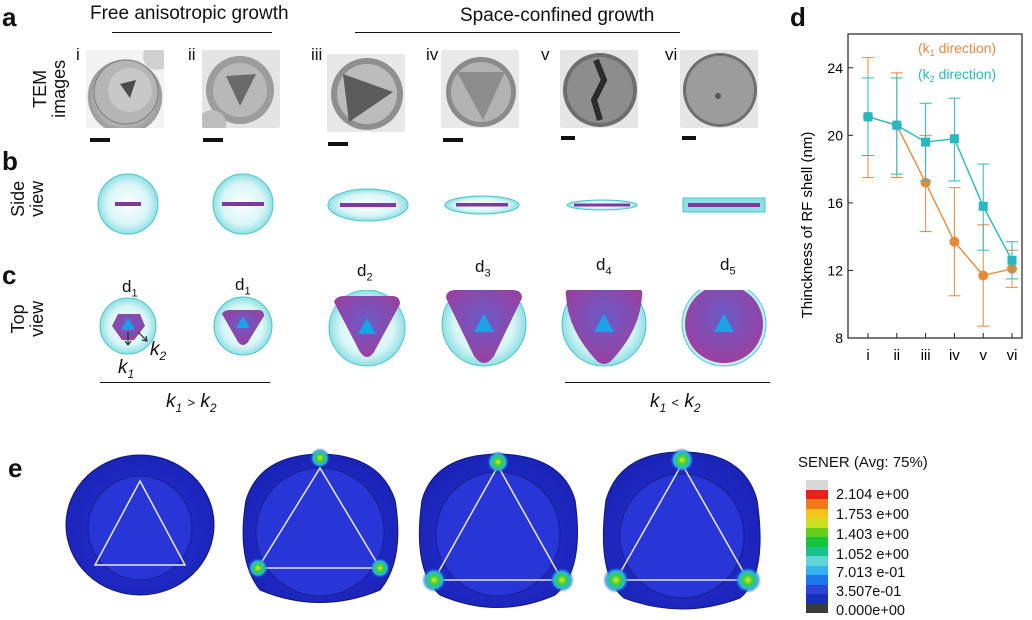 Image resolution: width=1032 pixels, height=620 pixels. What do you see at coordinates (545, 54) in the screenshot?
I see `roman-label: v` at bounding box center [545, 54].